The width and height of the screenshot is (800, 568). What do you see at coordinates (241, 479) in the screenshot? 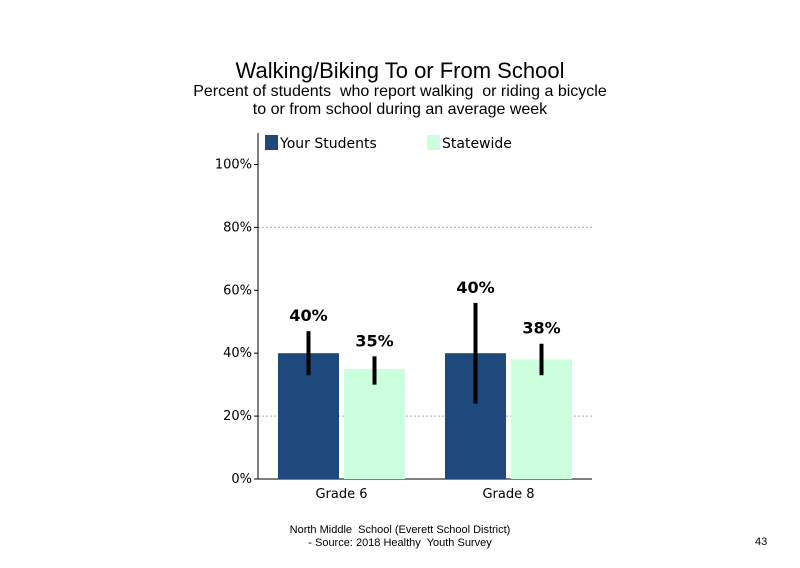
I see `y-tick-label: 0%` at bounding box center [241, 479].